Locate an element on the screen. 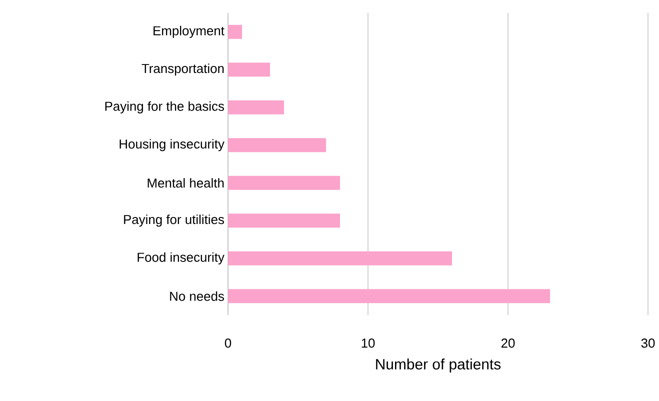 Image resolution: width=659 pixels, height=401 pixels. y-tick-label: Transportation is located at coordinates (183, 70).